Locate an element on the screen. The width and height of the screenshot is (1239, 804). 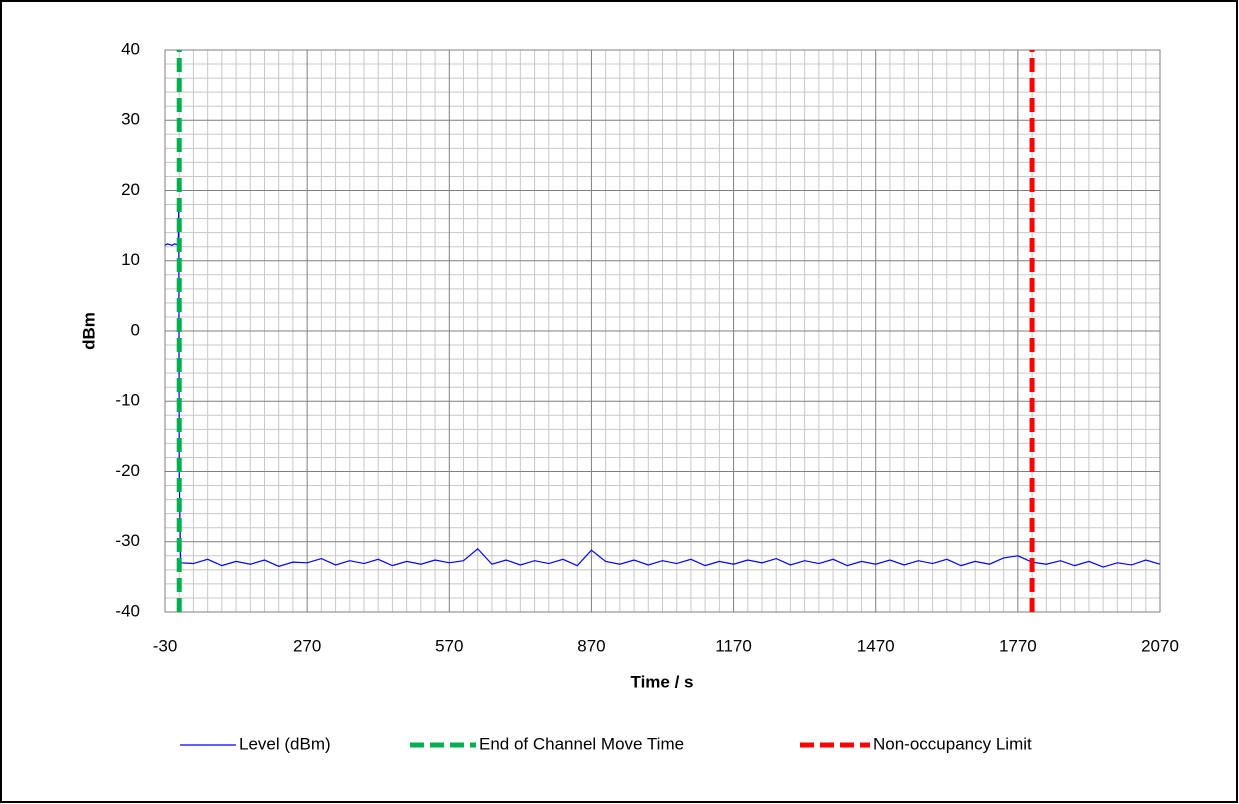
x-tick-label: 2070 is located at coordinates (1160, 645).